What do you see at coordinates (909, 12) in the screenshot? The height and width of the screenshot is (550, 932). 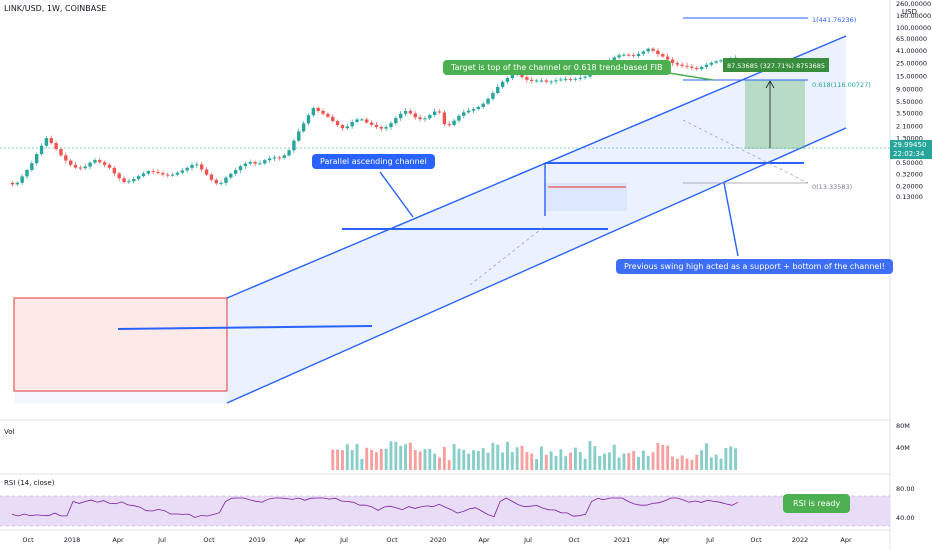 I see `currency-label: USD` at bounding box center [909, 12].